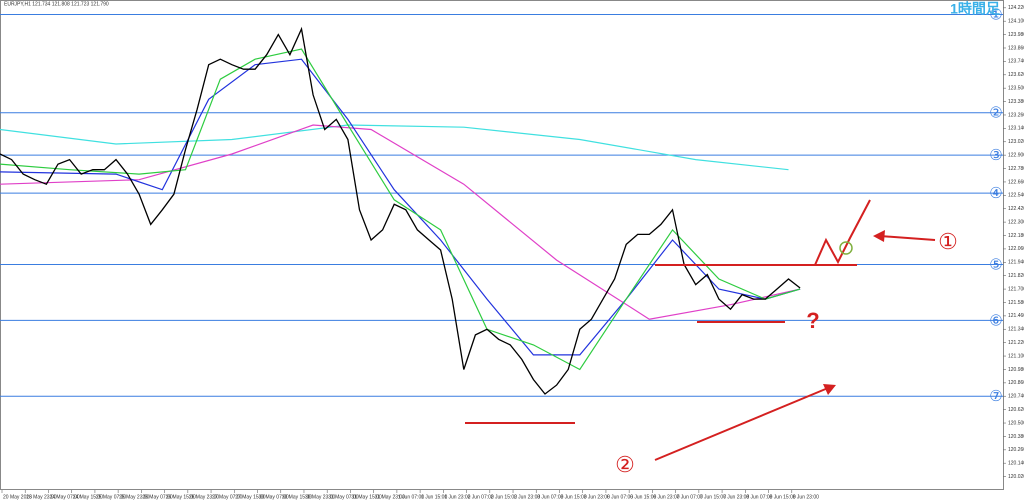  What do you see at coordinates (1016, 249) in the screenshot?
I see `y-tick-label: 122.060` at bounding box center [1016, 249].